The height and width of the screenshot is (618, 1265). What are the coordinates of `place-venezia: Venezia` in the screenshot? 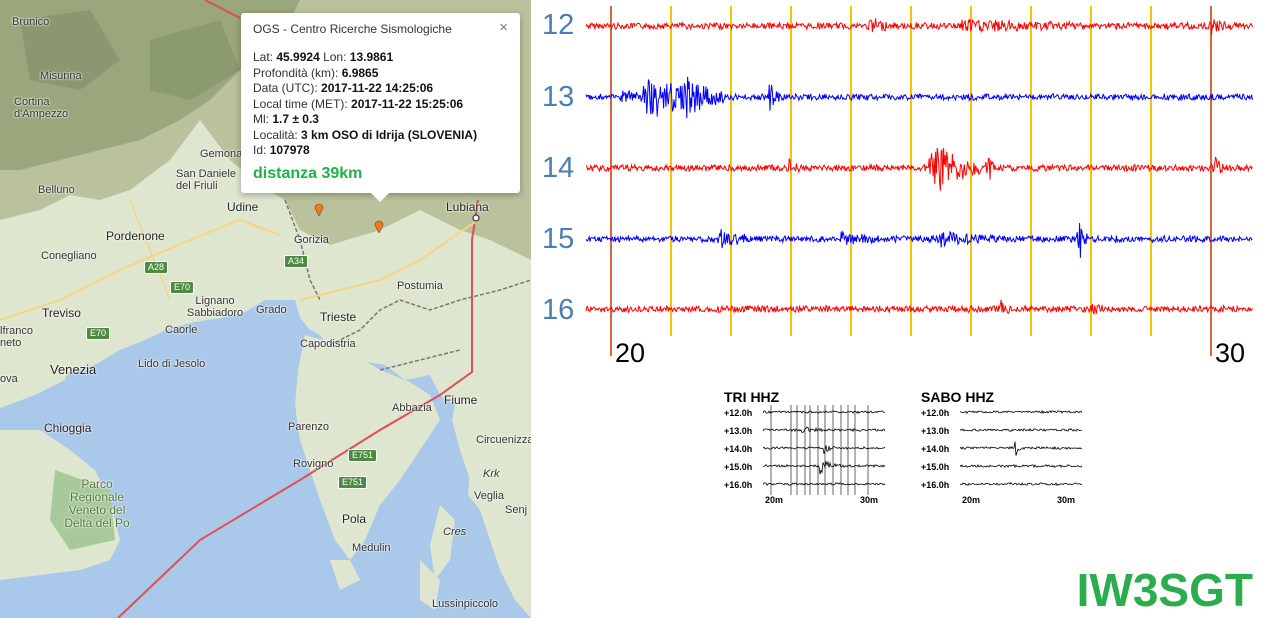 It's located at (73, 369).